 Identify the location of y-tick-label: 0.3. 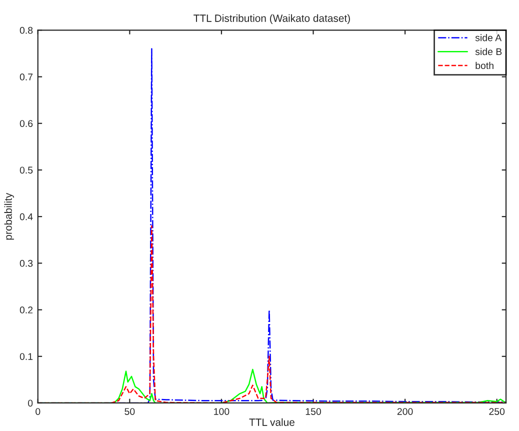
(26, 263).